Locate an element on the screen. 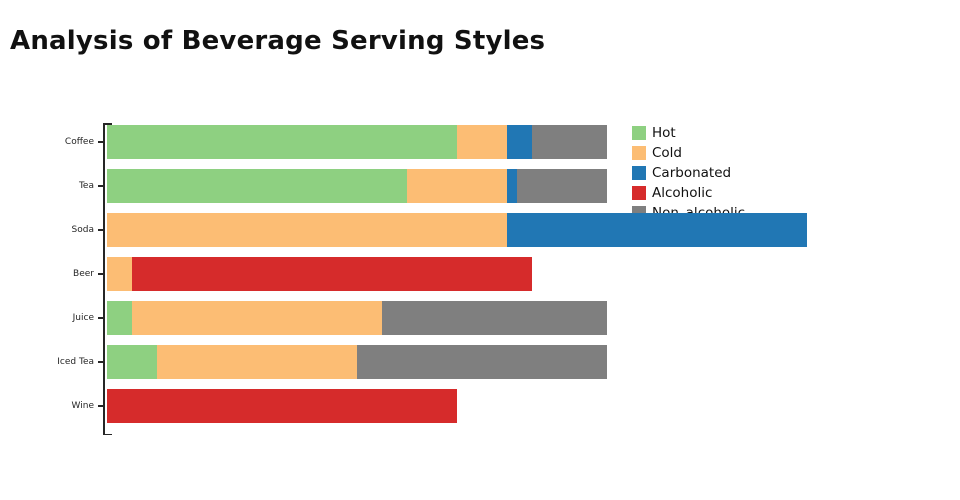  bar-row: Coffee is located at coordinates (480, 142).